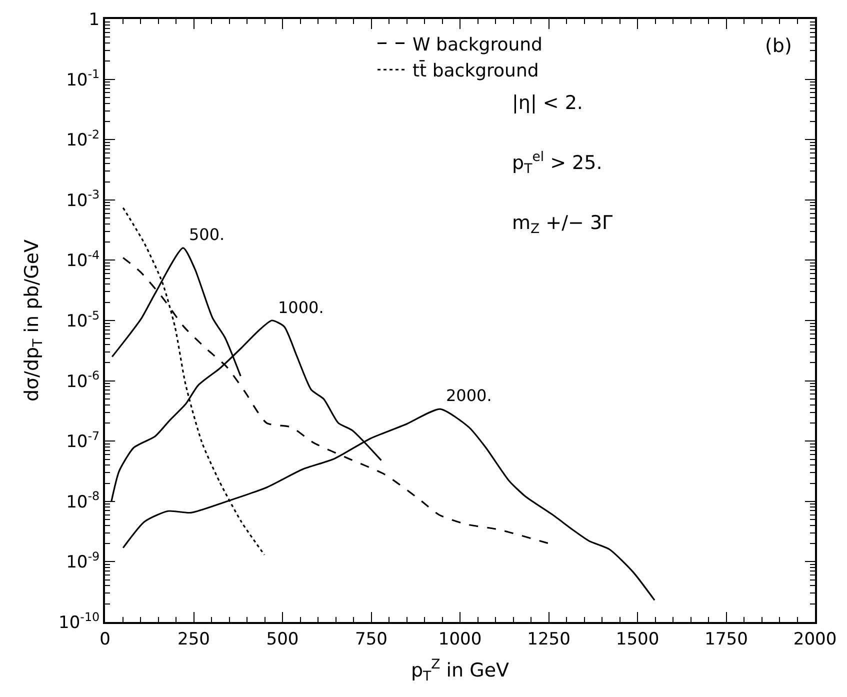 This screenshot has height=697, width=847. What do you see at coordinates (83, 78) in the screenshot?
I see `y-tick-label: 10$^{-1}$` at bounding box center [83, 78].